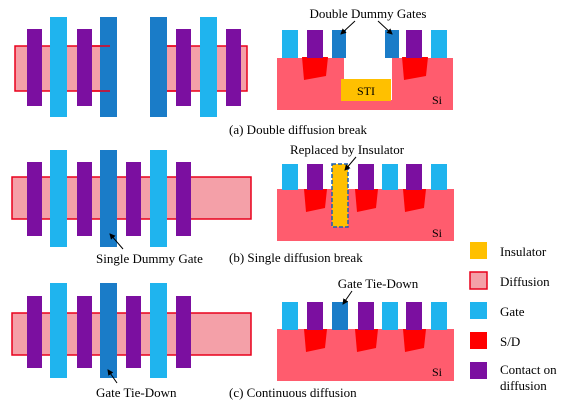 Image resolution: width=571 pixels, height=411 pixels. Describe the element at coordinates (525, 281) in the screenshot. I see `legend-diffusion-label: Diffusion` at that location.